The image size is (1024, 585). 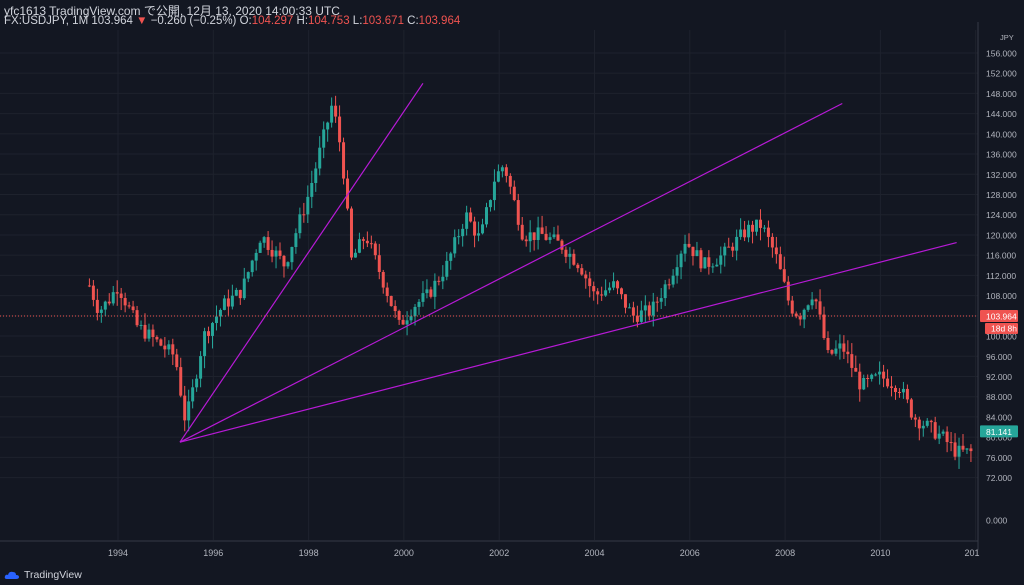 What do you see at coordinates (690, 553) in the screenshot?
I see `time-tick-label: 2006` at bounding box center [690, 553].